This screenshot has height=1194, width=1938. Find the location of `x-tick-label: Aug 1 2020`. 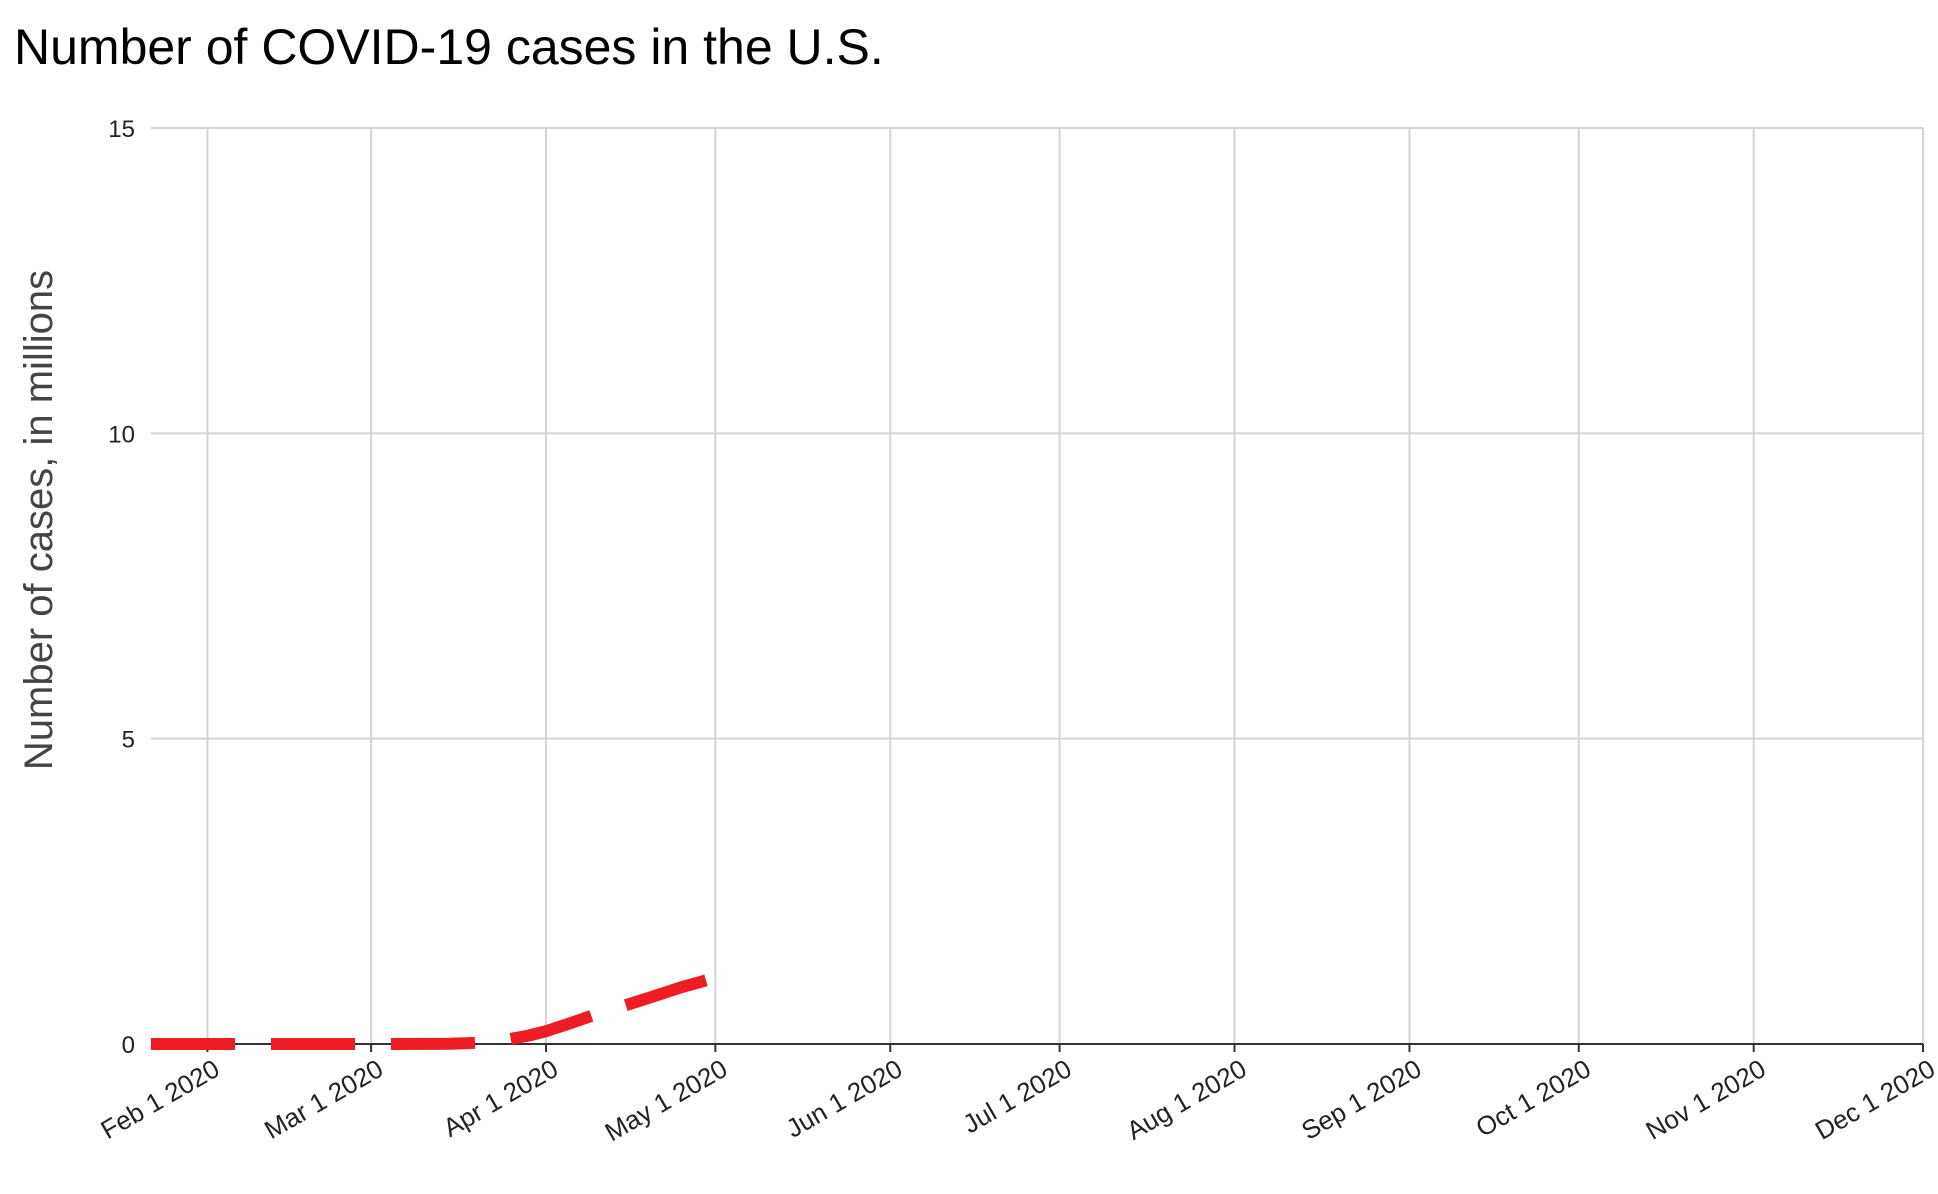

x-tick-label: Aug 1 2020 is located at coordinates (1186, 1099).